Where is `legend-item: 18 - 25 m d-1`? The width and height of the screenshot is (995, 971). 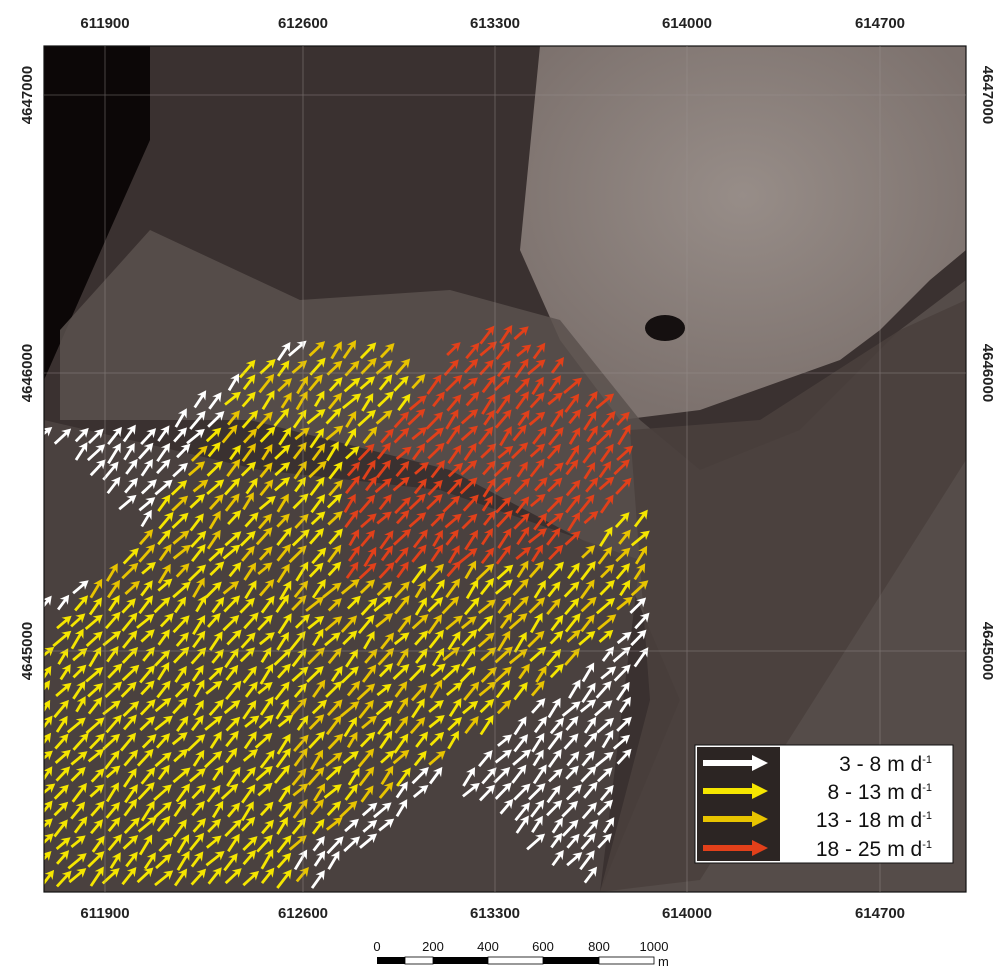
legend-item: 18 - 25 m d-1 is located at coordinates (817, 849).